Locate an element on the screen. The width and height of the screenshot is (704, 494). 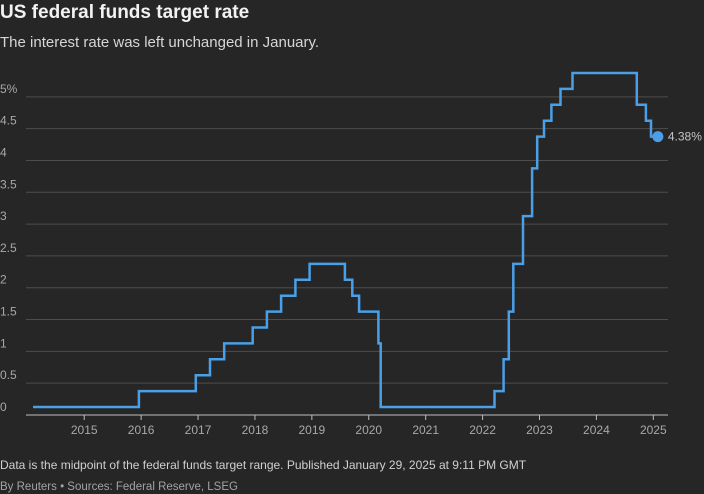
x-tick-label: 2025 is located at coordinates (653, 430).